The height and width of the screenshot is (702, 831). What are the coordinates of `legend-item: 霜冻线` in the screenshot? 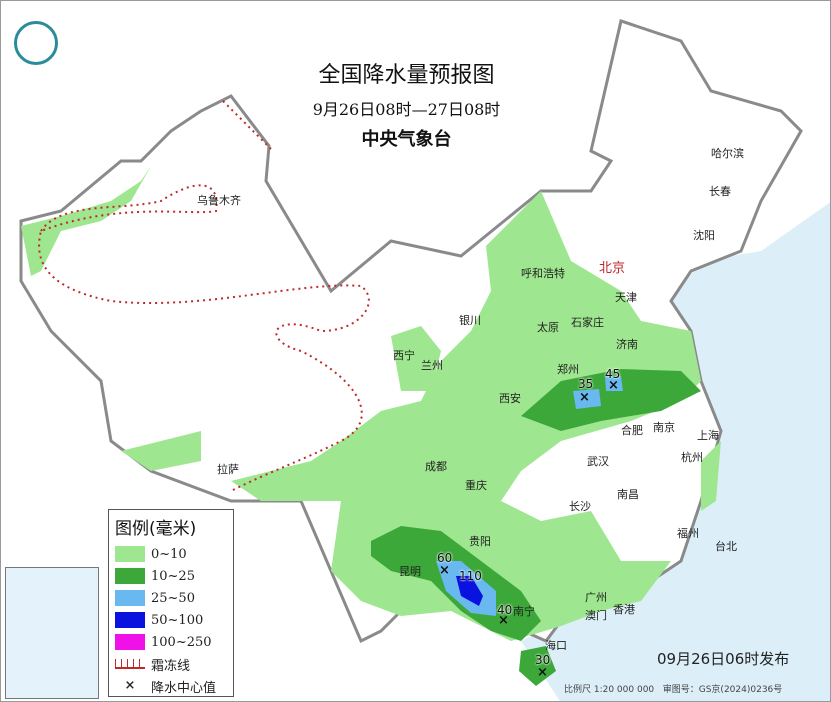 It's located at (171, 664).